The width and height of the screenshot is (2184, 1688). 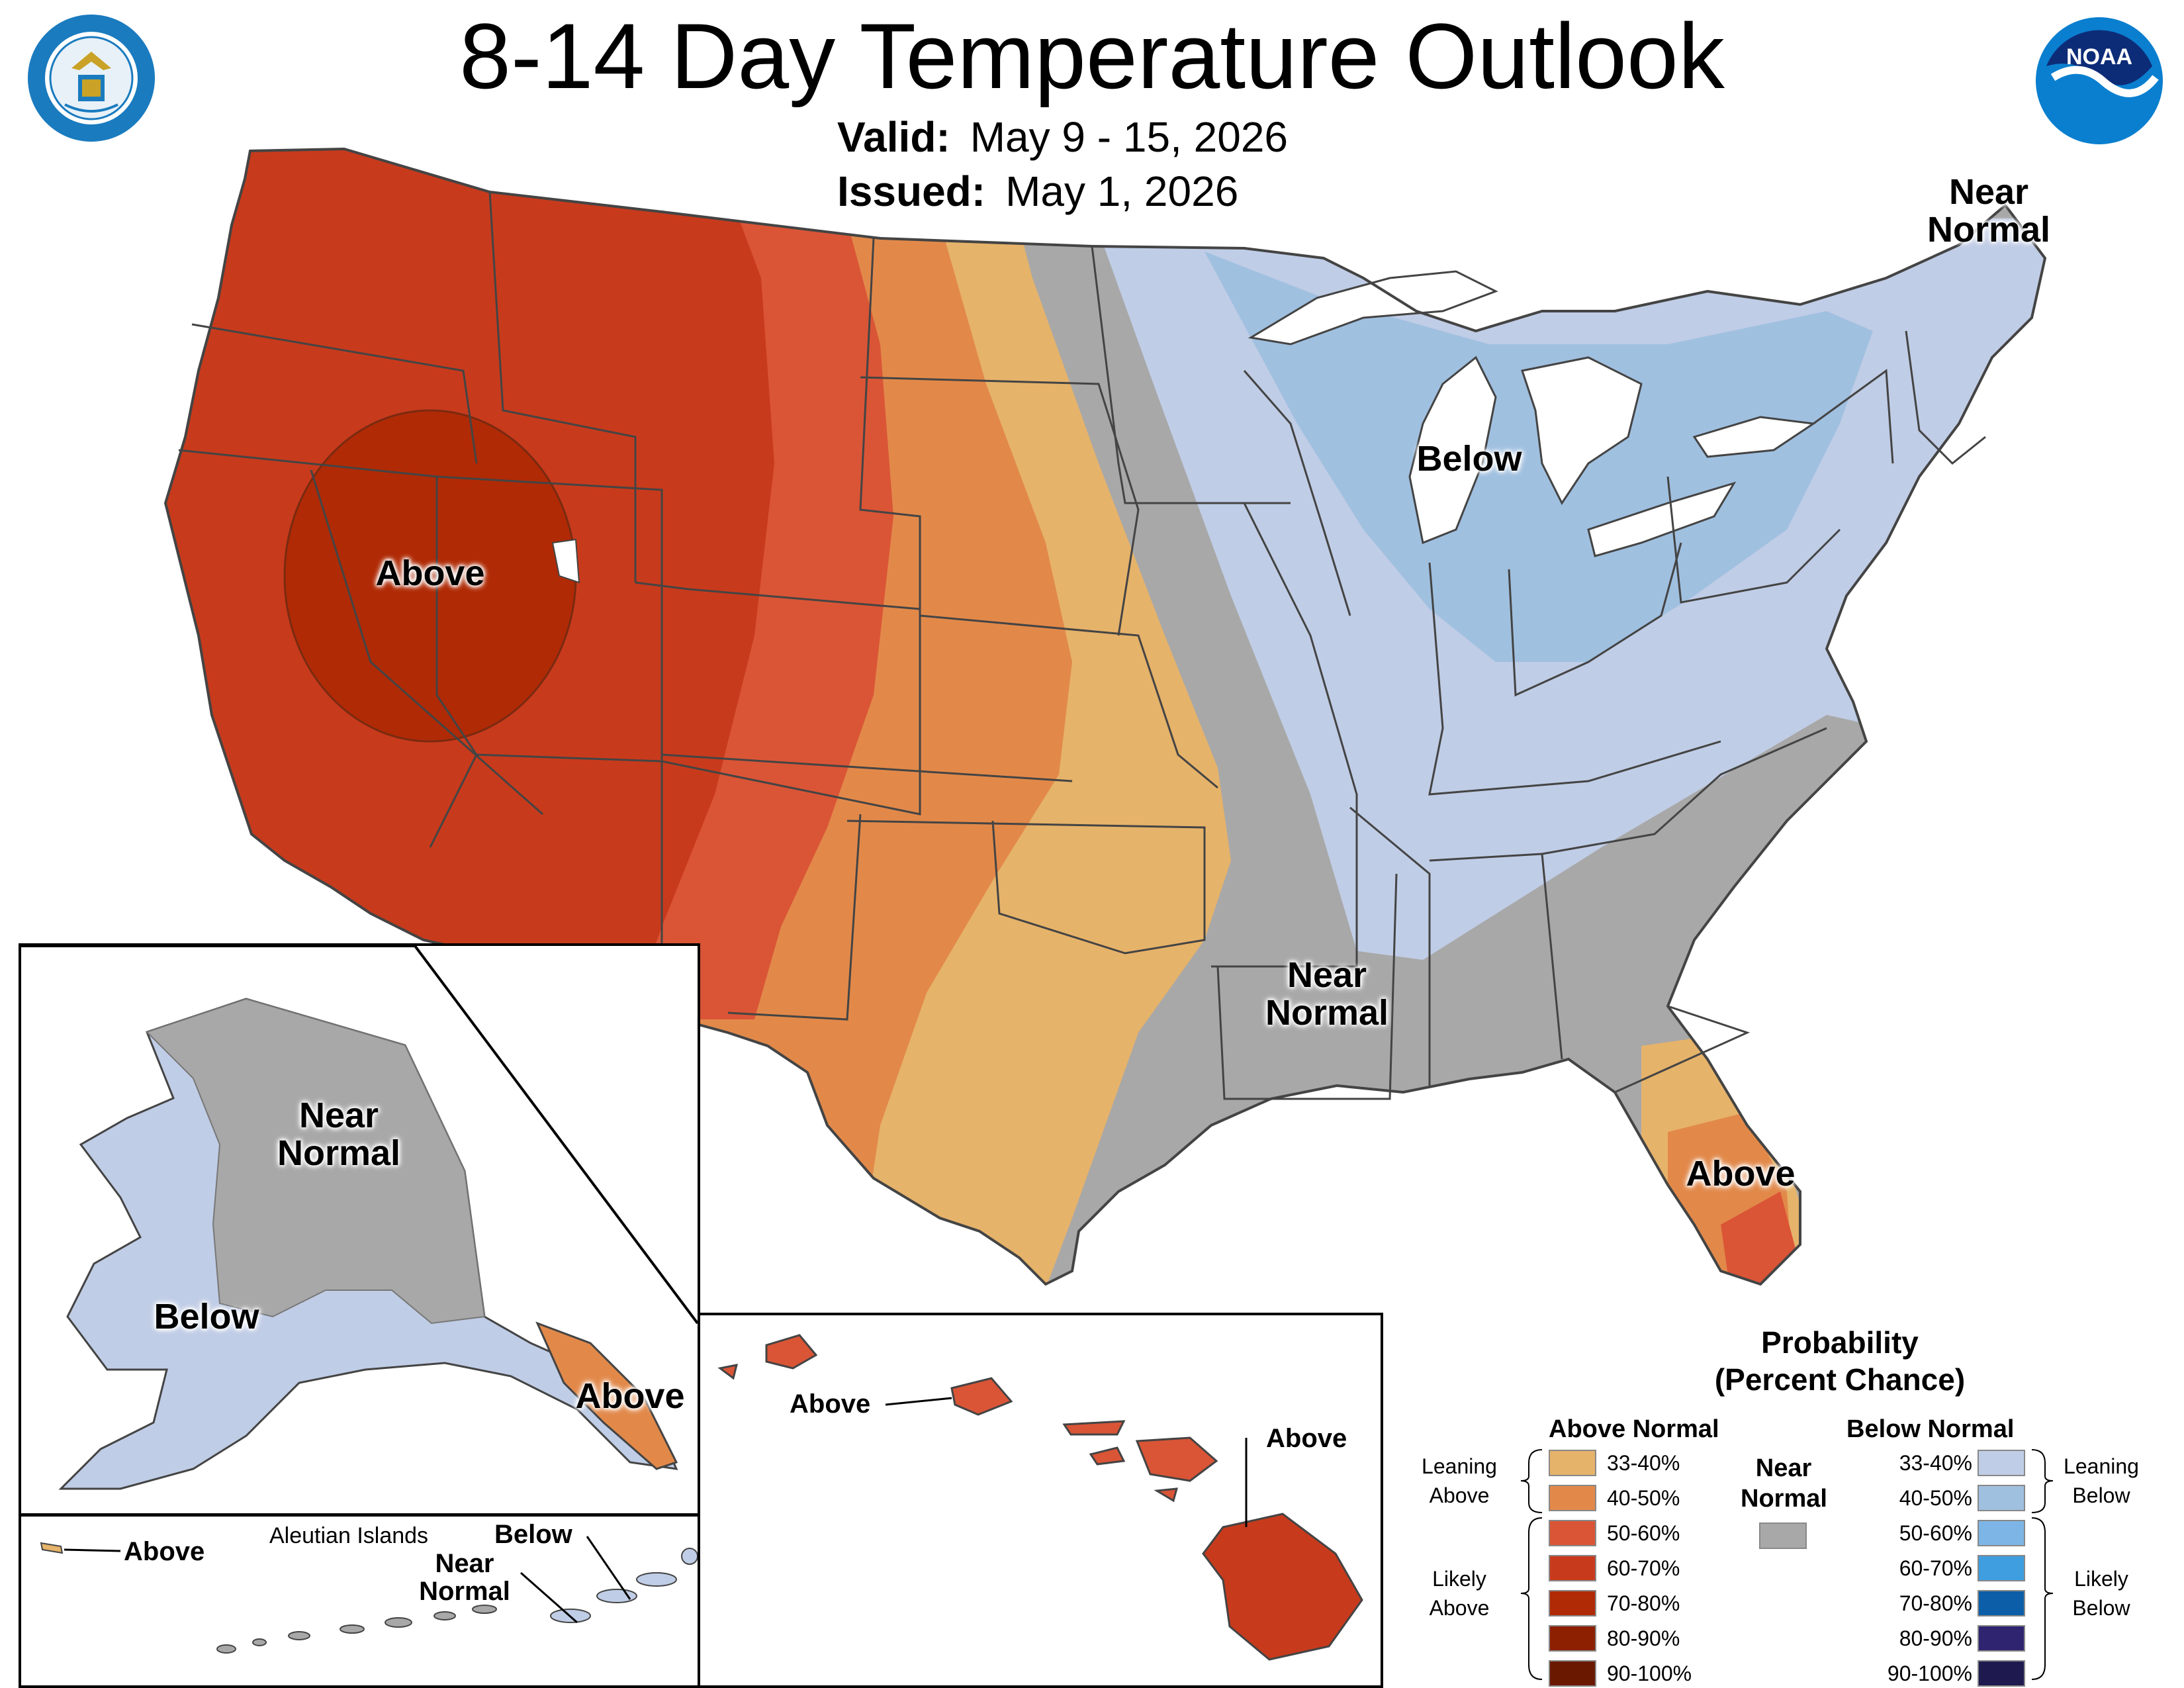 I want to click on above-range-2: 40-50%, so click(x=1644, y=1498).